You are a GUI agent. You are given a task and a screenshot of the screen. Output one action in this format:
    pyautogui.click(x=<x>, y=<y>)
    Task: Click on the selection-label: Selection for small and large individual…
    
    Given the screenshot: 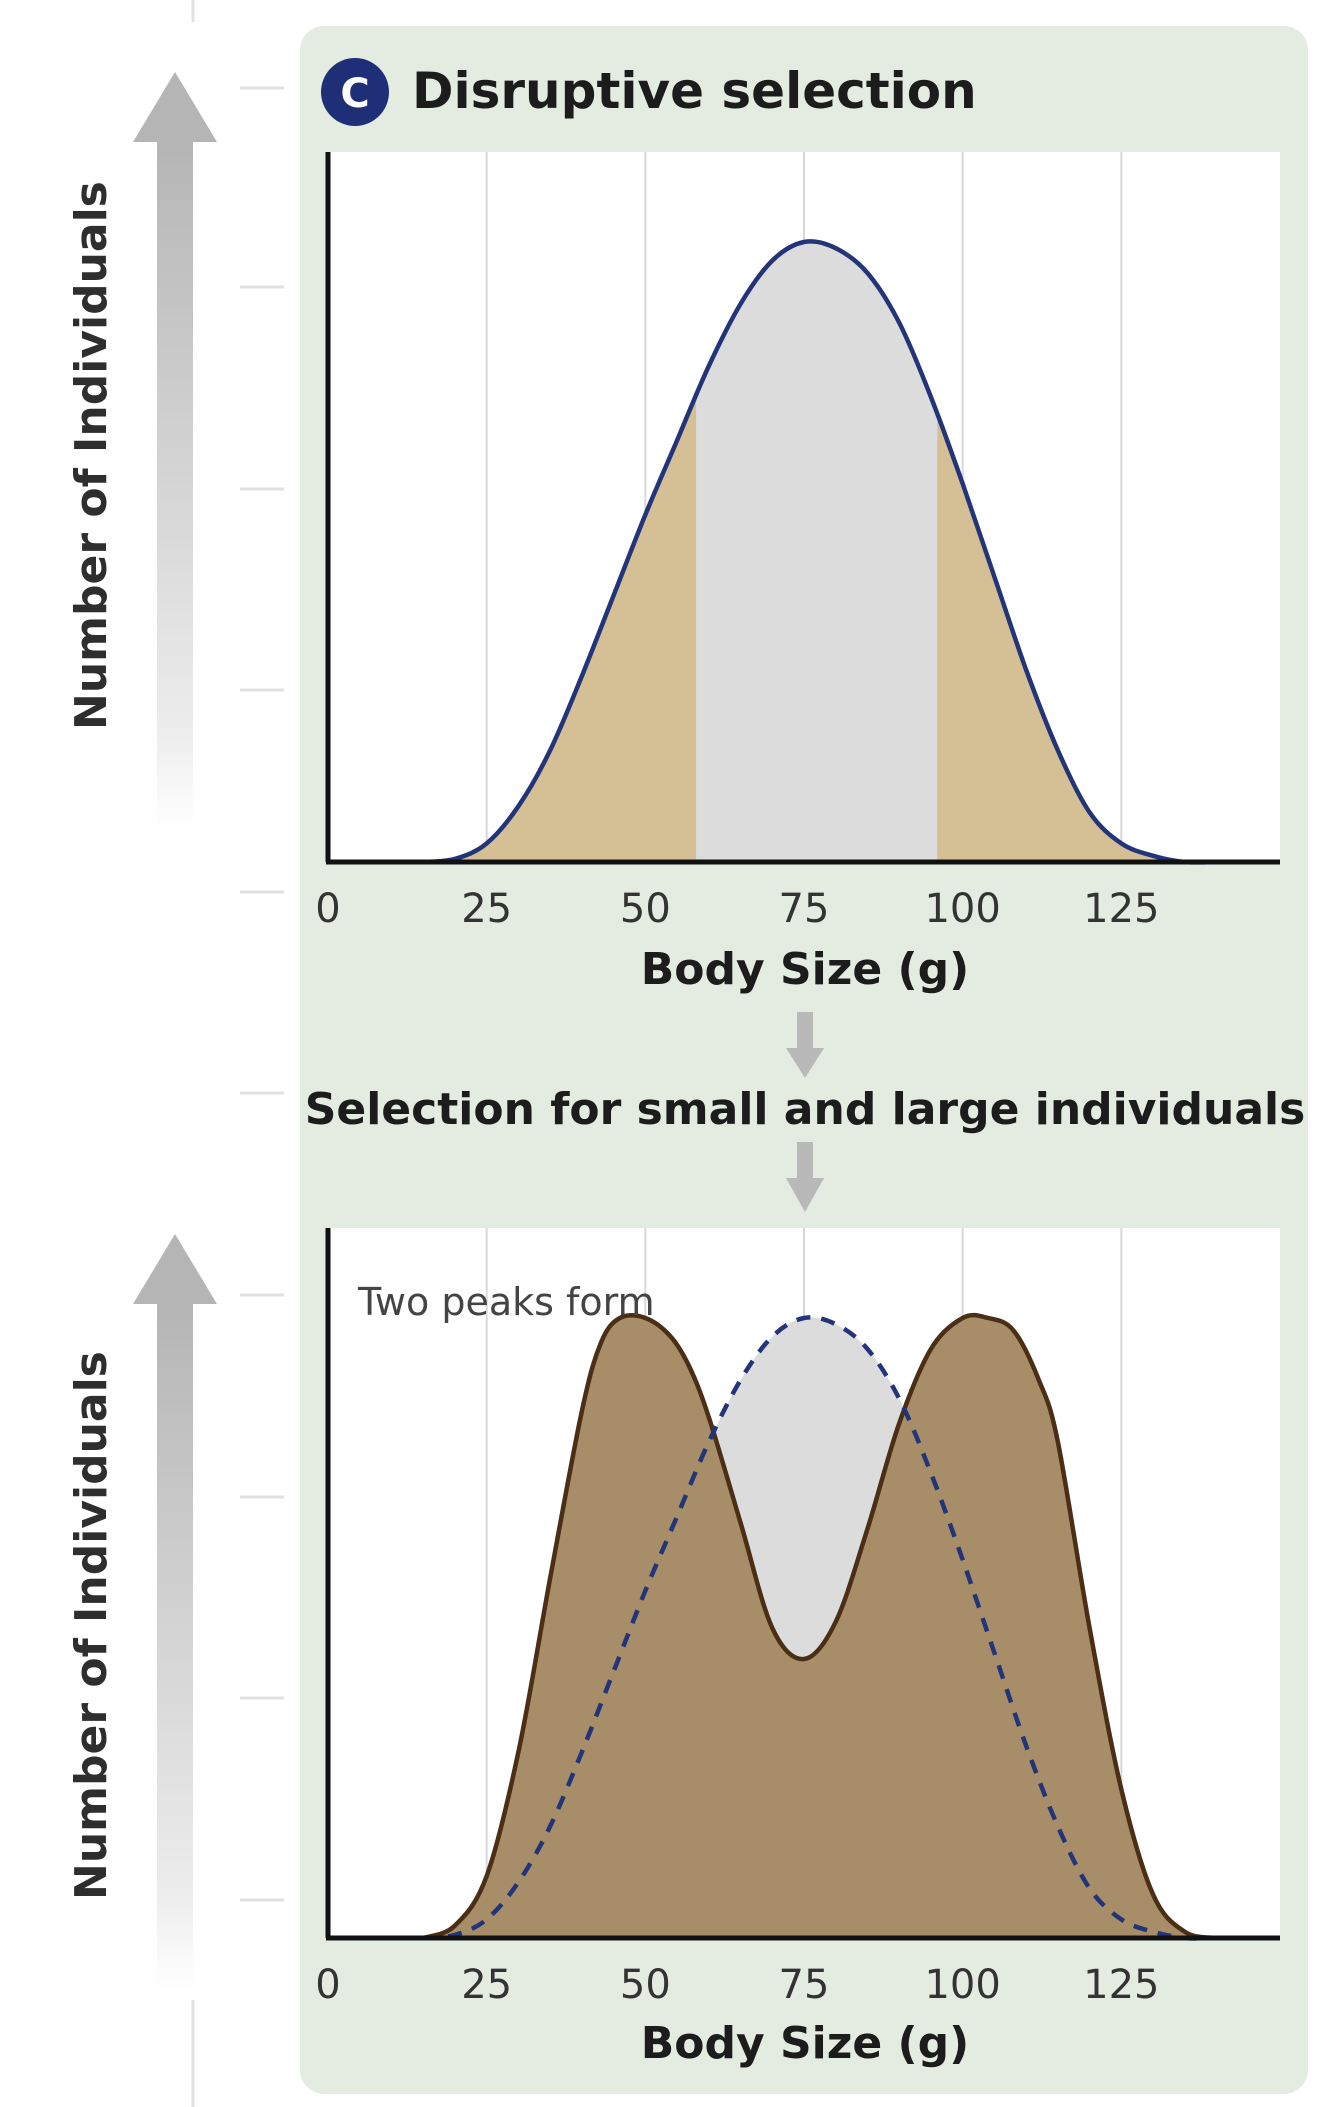 What is the action you would take?
    pyautogui.click(x=805, y=1109)
    